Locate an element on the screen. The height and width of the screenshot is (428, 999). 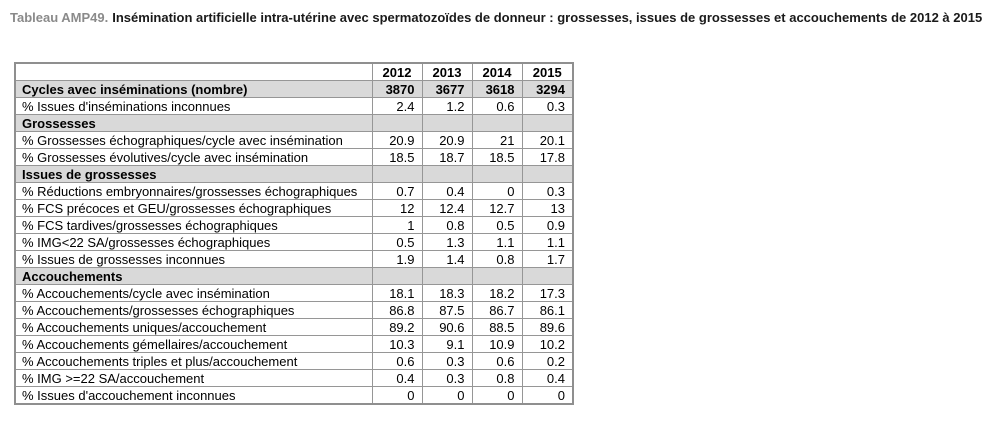
value-cell: 89.2 is located at coordinates (397, 327).